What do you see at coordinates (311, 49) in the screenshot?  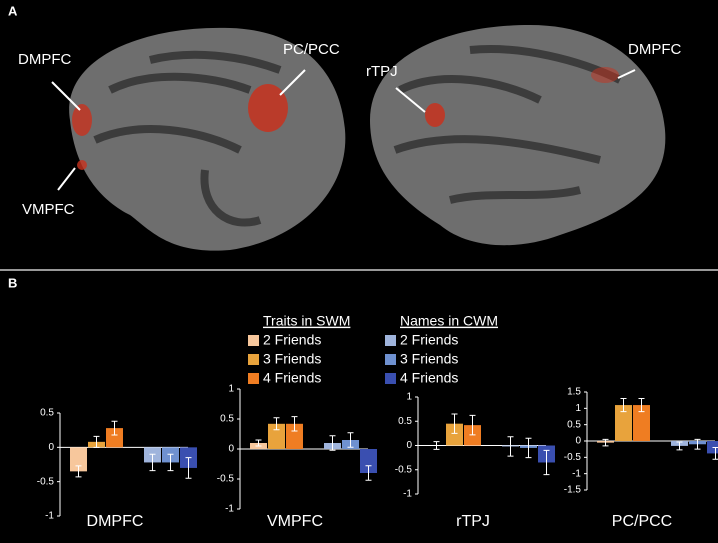 I see `annotation: PC/PCC` at bounding box center [311, 49].